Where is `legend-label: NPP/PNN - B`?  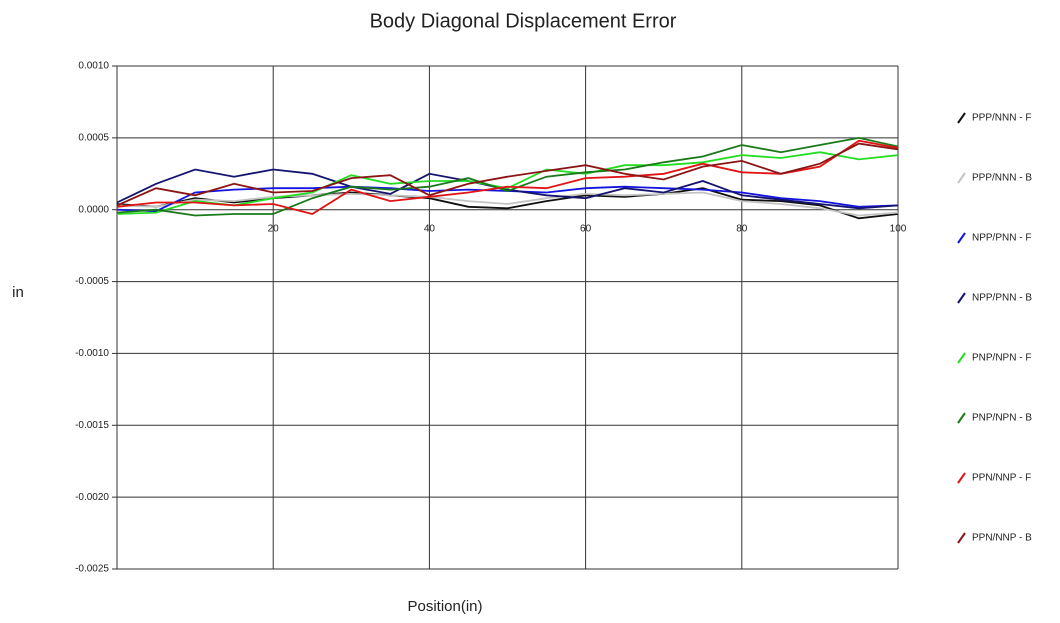
legend-label: NPP/PNN - B is located at coordinates (1002, 298).